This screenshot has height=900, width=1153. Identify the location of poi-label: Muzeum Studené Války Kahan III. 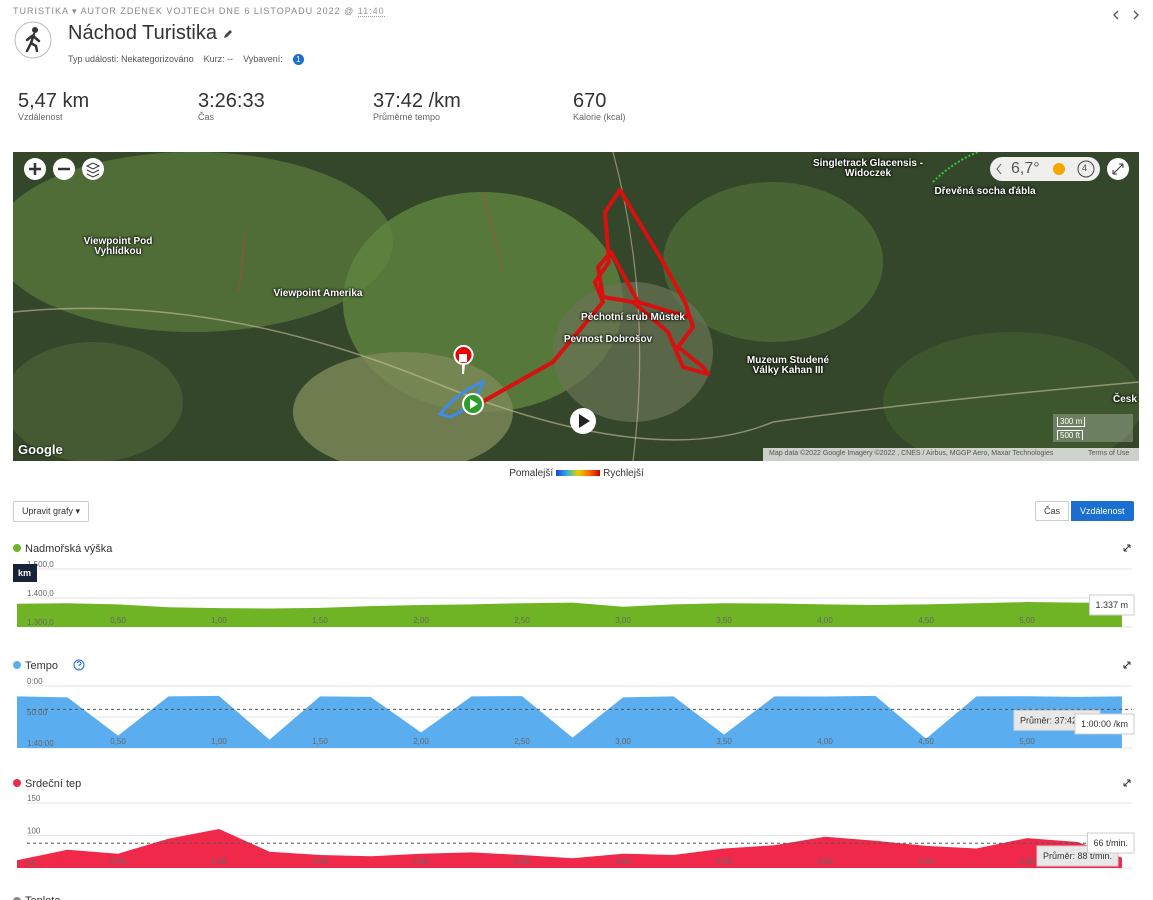
(788, 365).